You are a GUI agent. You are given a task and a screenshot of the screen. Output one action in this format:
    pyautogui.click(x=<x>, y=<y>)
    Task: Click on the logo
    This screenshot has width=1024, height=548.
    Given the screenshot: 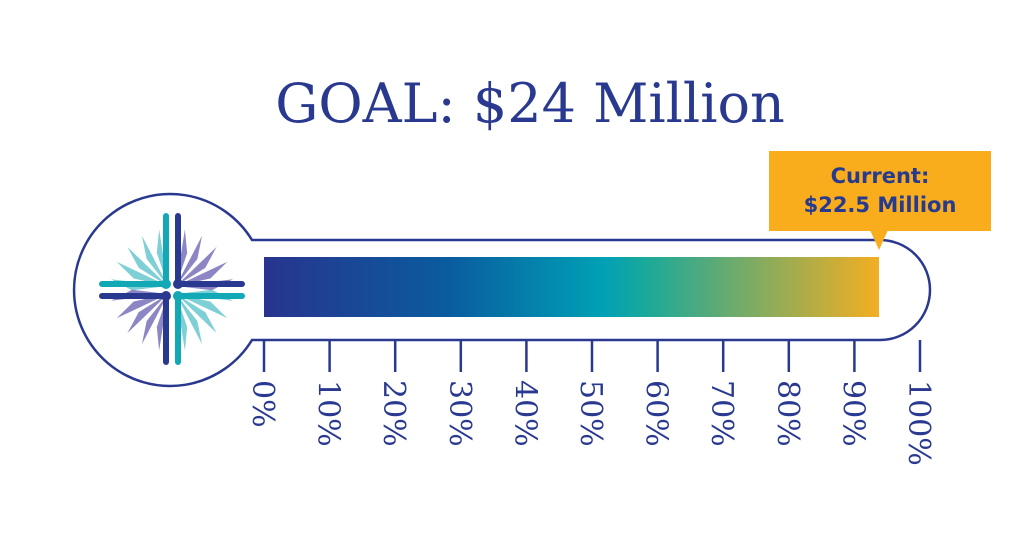 What is the action you would take?
    pyautogui.click(x=172, y=289)
    